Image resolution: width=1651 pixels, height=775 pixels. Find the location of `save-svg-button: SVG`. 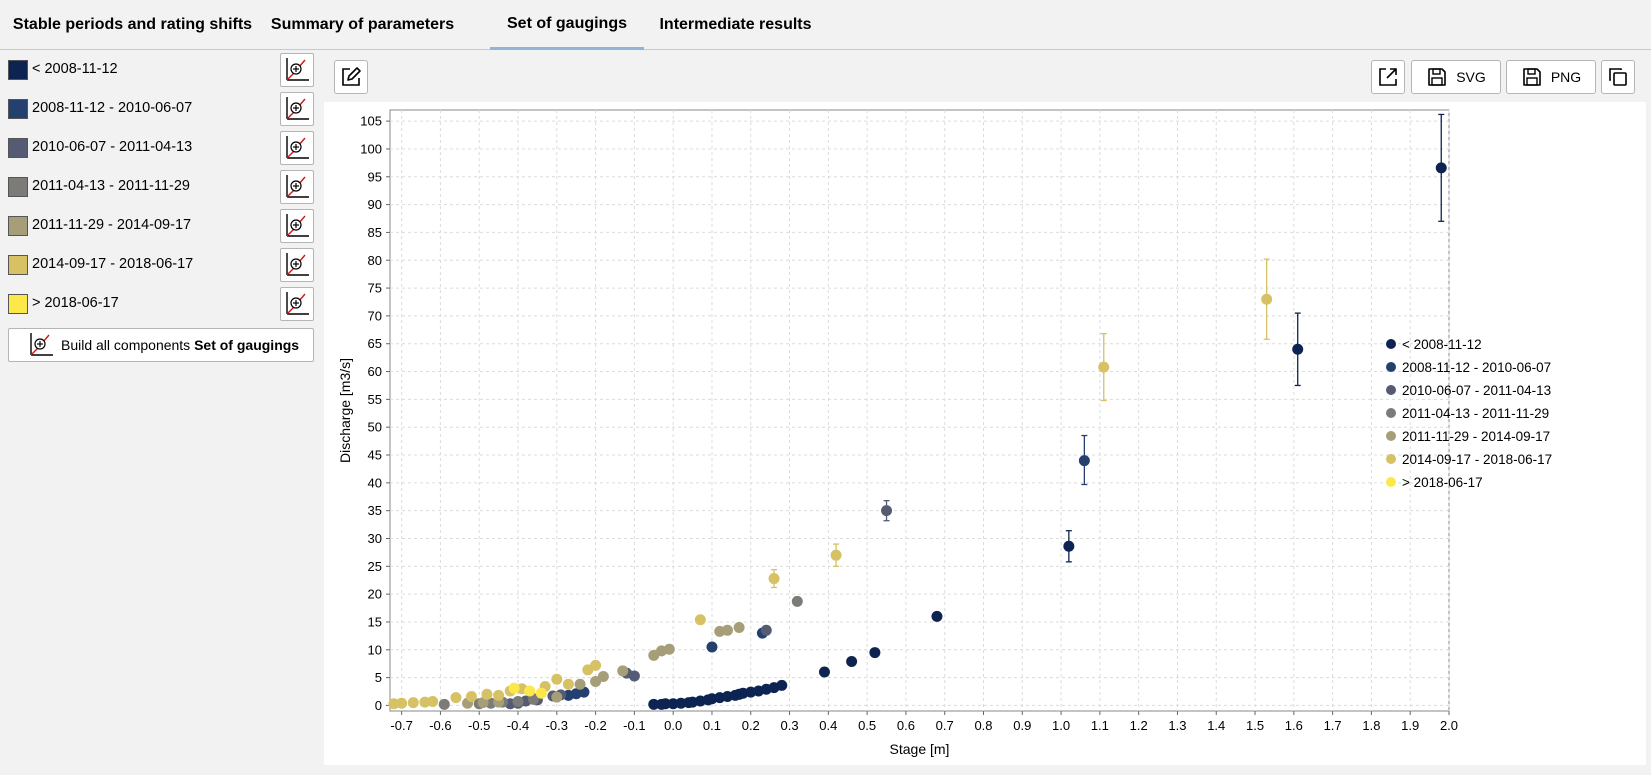

save-svg-button: SVG is located at coordinates (1456, 77).